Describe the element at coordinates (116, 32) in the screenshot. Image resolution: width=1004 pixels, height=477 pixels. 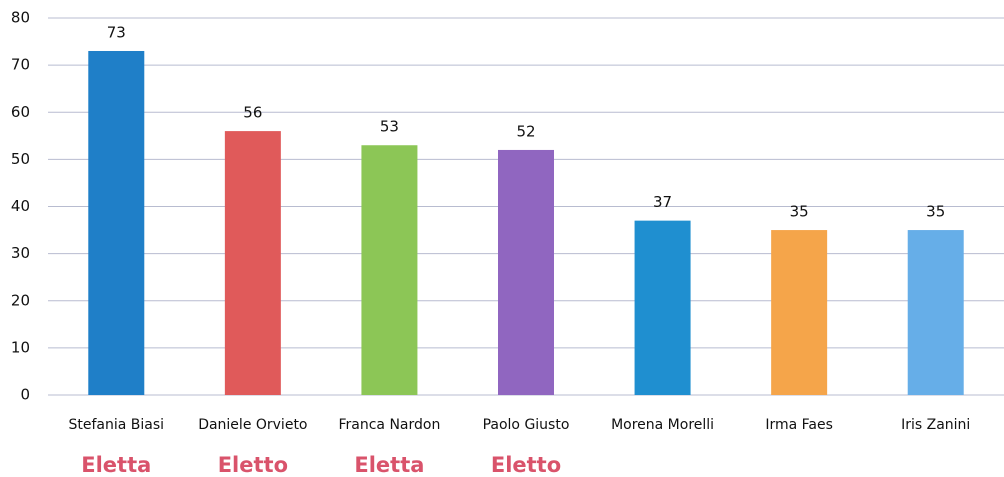
I see `data-label: 73` at that location.